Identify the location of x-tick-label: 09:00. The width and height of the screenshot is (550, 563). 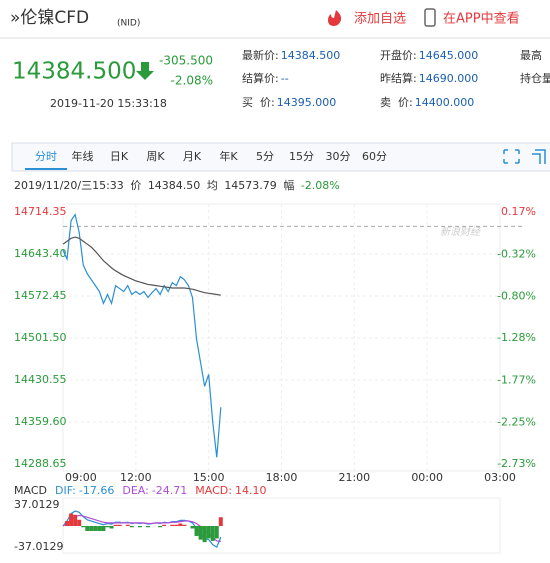
(81, 477).